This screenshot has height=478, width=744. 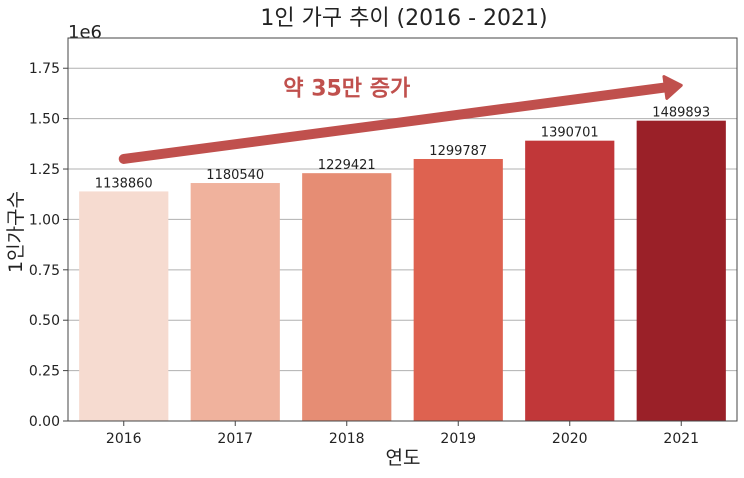 I want to click on bar-2018, so click(x=347, y=297).